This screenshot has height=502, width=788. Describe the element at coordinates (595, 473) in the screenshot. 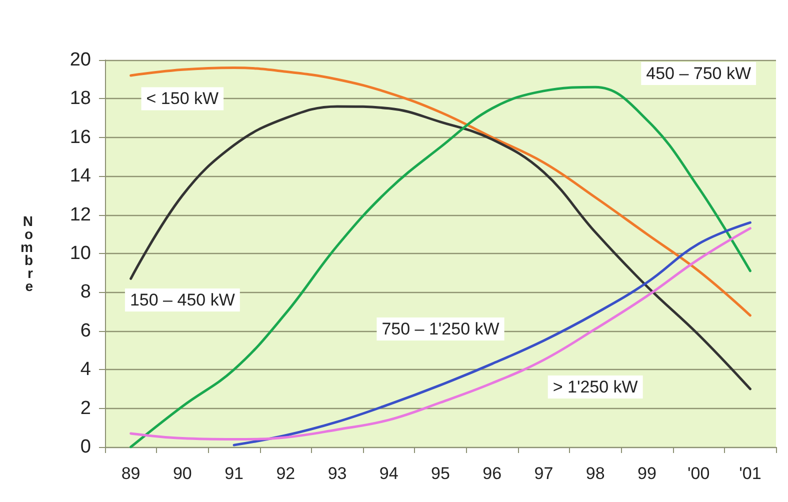

I see `x-tick-label: 98` at that location.